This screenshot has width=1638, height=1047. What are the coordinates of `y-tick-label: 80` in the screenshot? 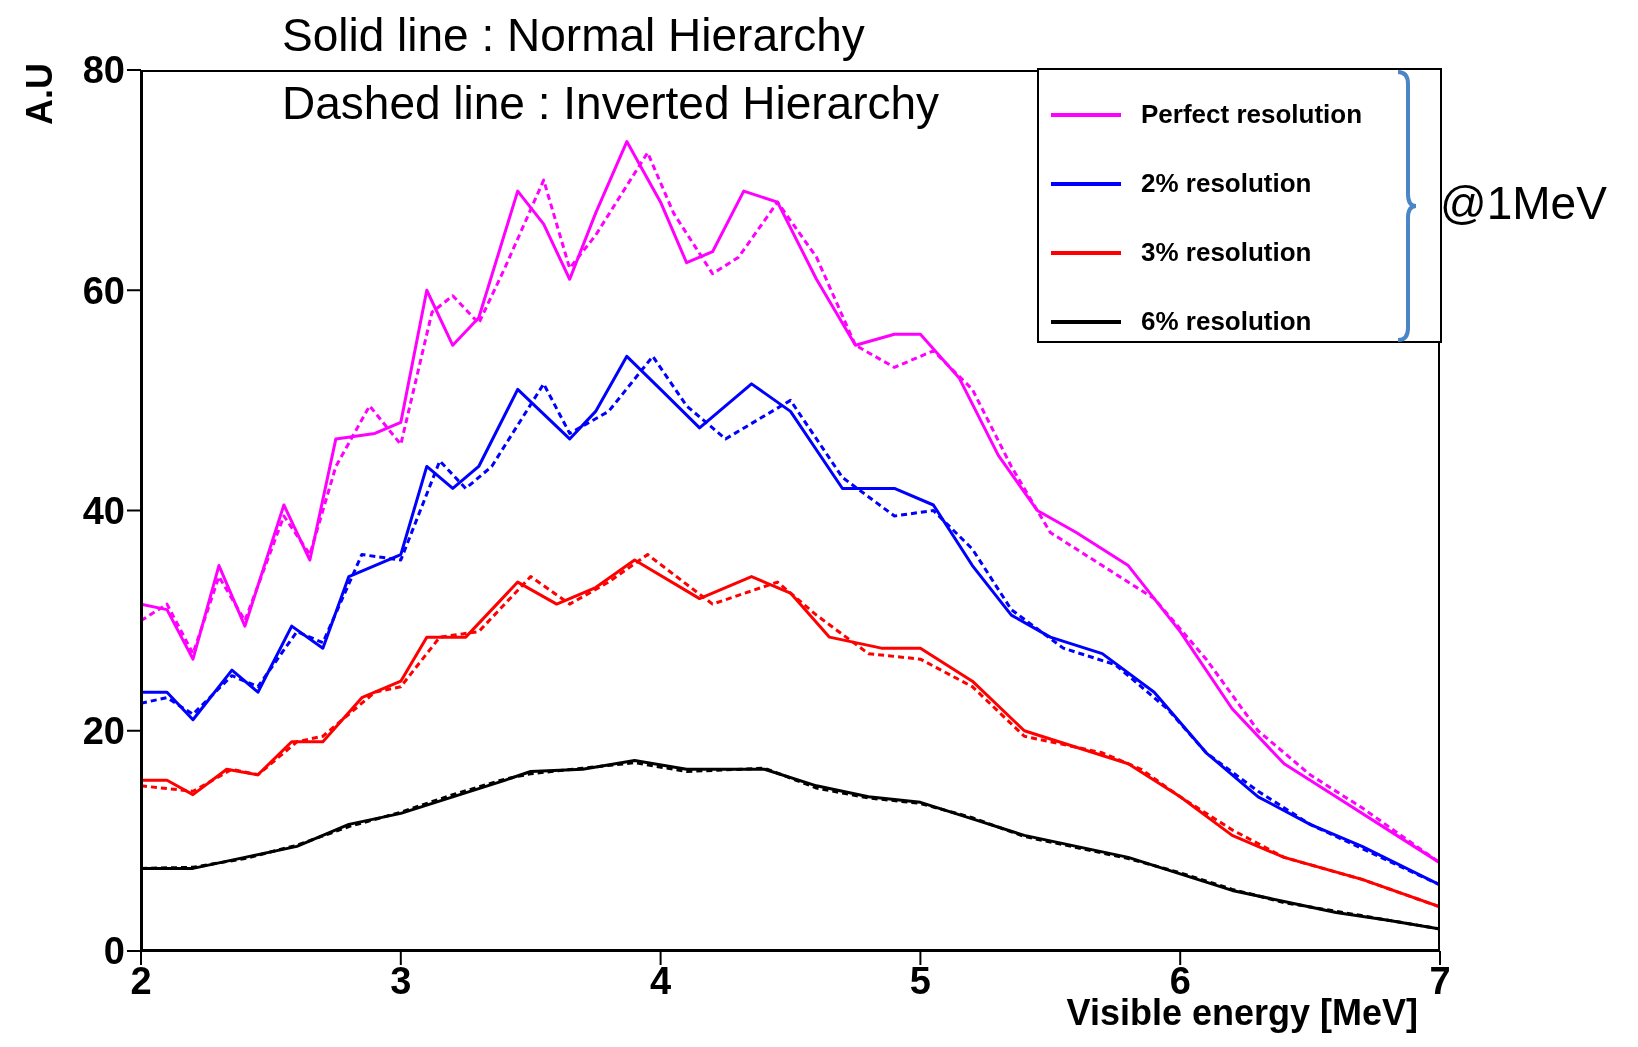 It's located at (103, 70).